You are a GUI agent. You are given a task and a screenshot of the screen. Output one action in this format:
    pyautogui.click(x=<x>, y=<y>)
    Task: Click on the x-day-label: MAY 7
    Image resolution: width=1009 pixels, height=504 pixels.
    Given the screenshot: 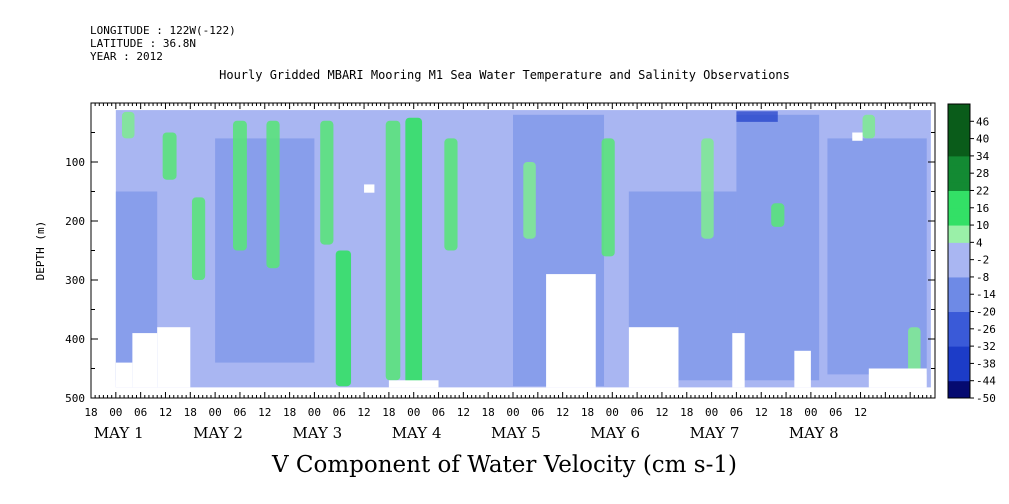 What is the action you would take?
    pyautogui.click(x=715, y=433)
    